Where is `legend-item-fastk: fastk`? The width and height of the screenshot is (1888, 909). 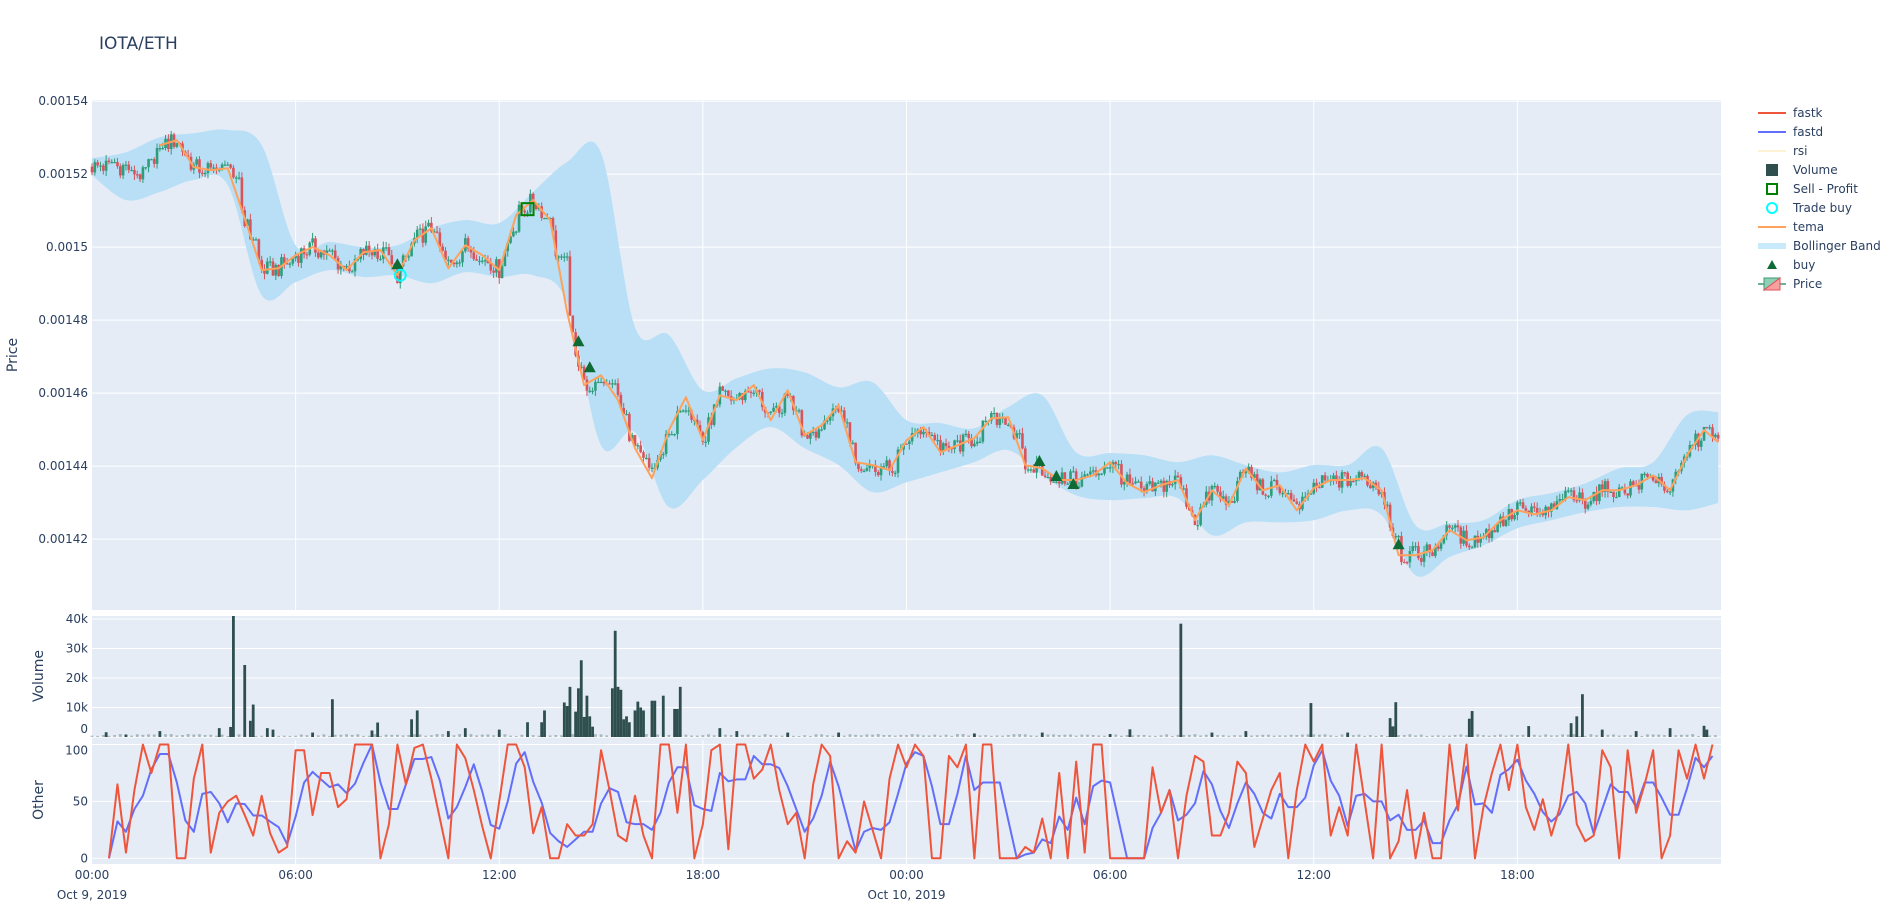
legend-item-fastk: fastk is located at coordinates (1790, 113).